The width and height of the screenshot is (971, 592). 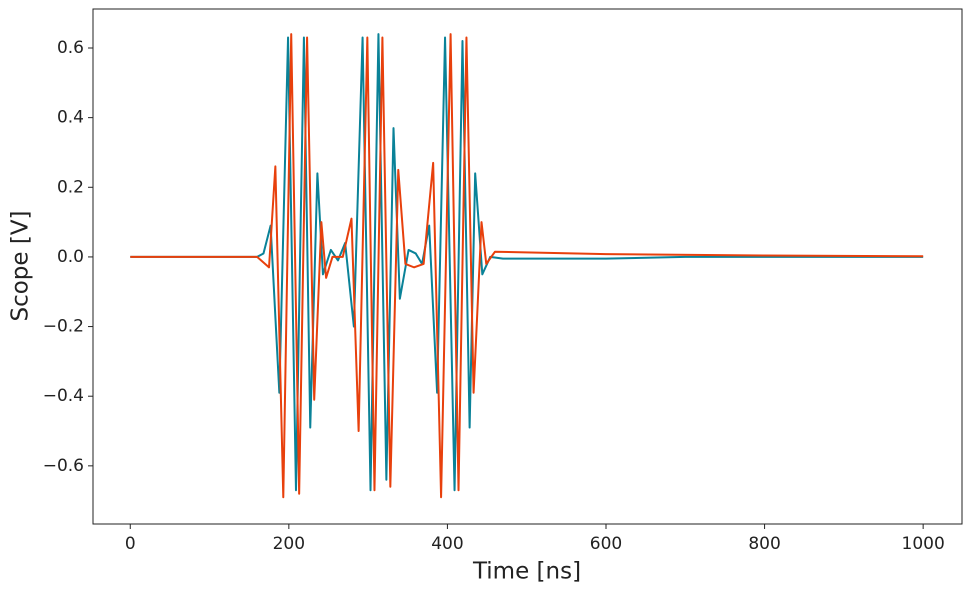 I want to click on x-tick-label: 0, so click(x=130, y=544).